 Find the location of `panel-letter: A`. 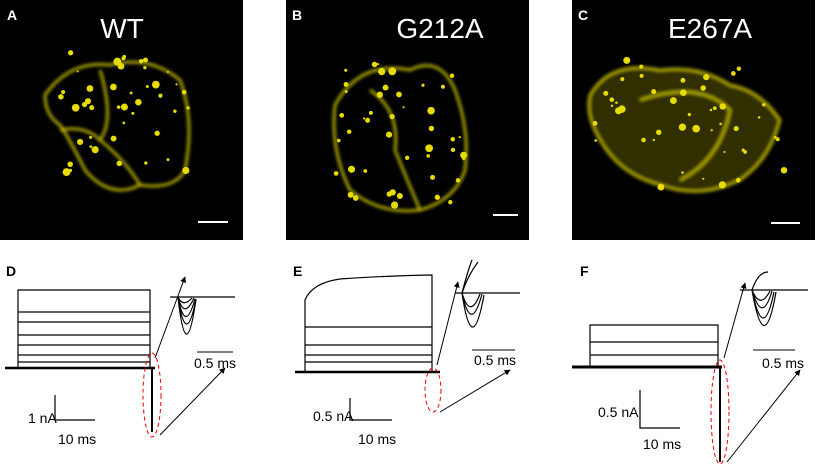

panel-letter: A is located at coordinates (12, 15).